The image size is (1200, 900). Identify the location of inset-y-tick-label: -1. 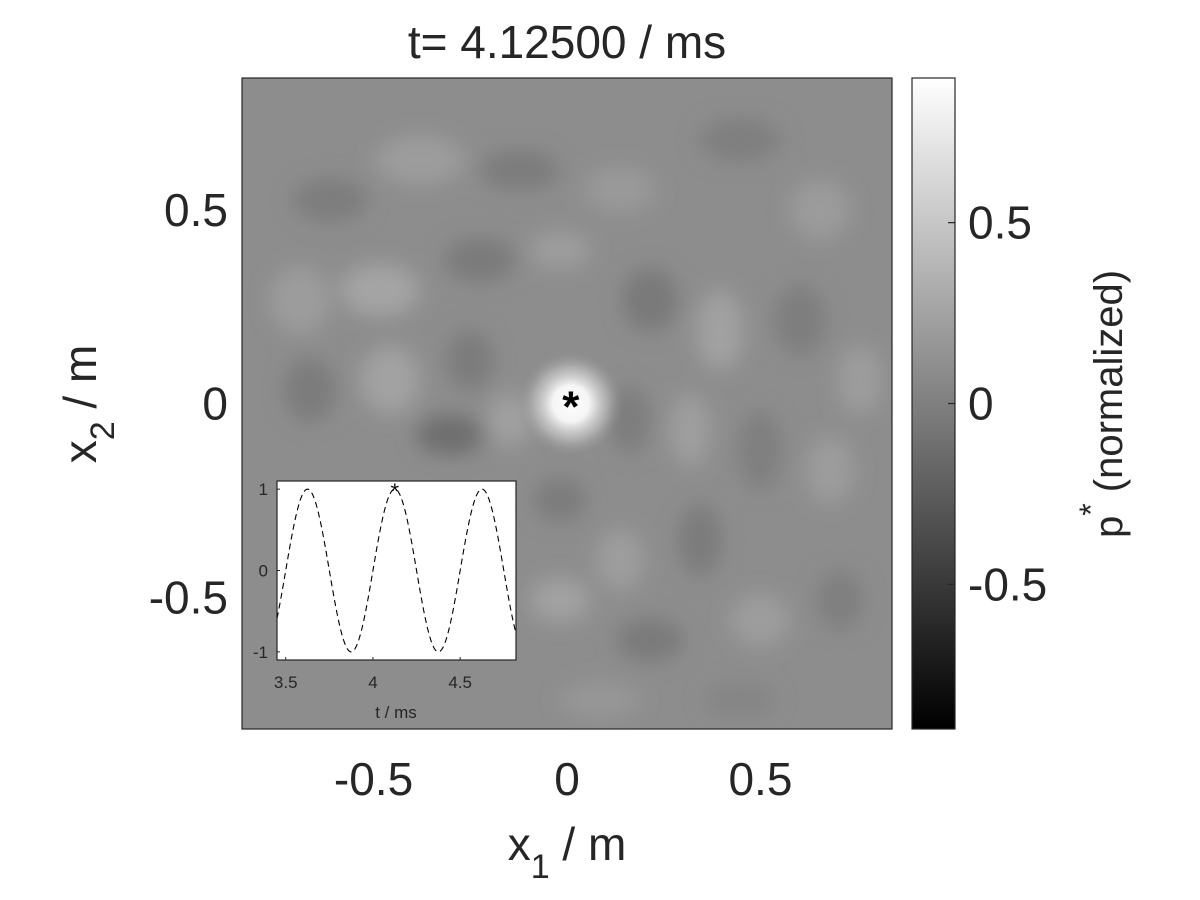
(260, 652).